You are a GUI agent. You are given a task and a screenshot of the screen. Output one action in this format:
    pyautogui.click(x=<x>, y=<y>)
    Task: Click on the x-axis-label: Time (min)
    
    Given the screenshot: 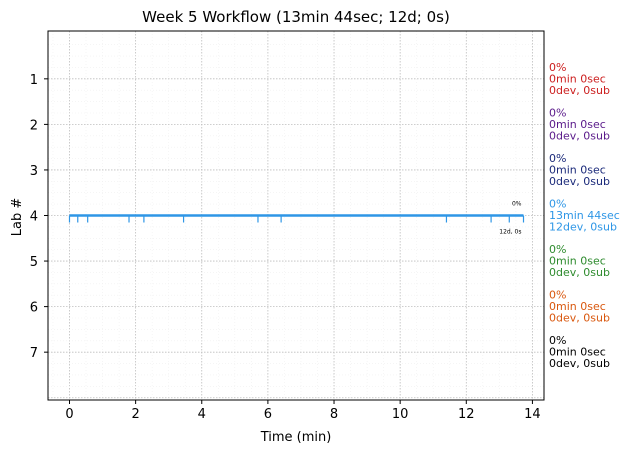 What is the action you would take?
    pyautogui.click(x=296, y=437)
    